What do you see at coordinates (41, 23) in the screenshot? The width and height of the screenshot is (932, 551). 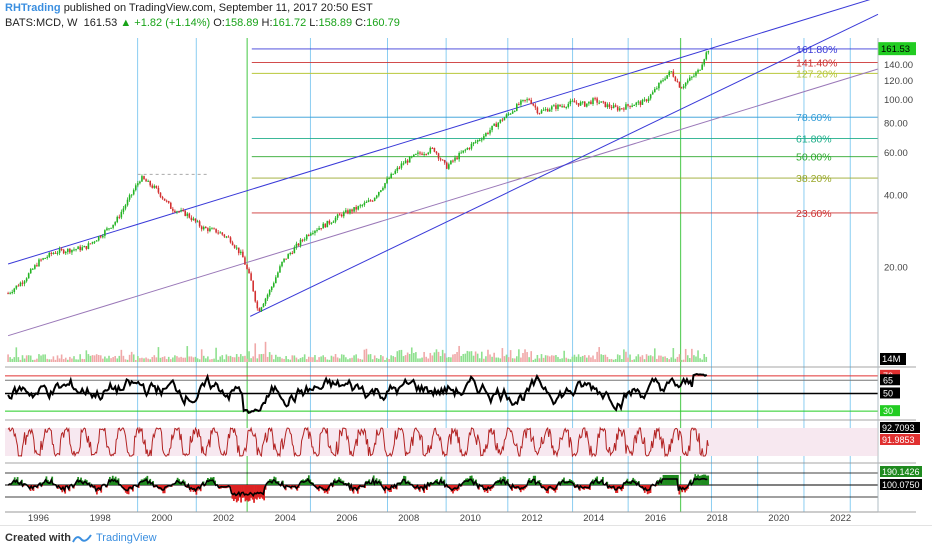 I see `symbol: BATS:MCD, W` at bounding box center [41, 23].